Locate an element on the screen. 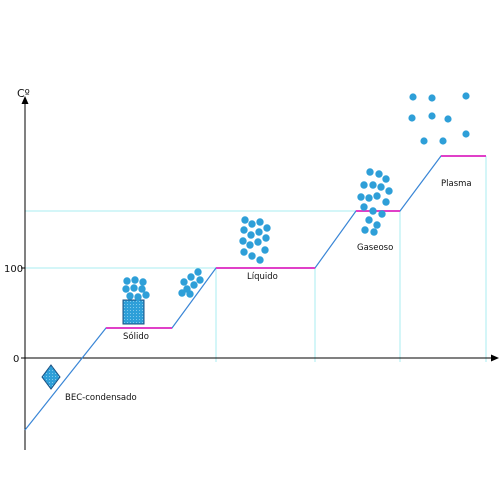 This screenshot has height=500, width=500. solid-block-icon is located at coordinates (133, 312).